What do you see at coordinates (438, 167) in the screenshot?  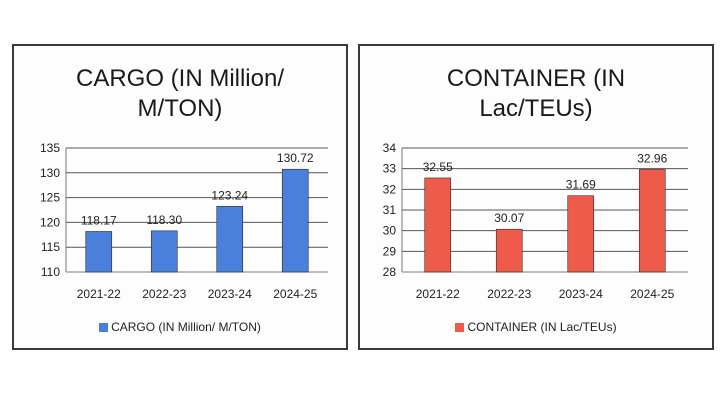 I see `container-data-label: 32.55` at bounding box center [438, 167].